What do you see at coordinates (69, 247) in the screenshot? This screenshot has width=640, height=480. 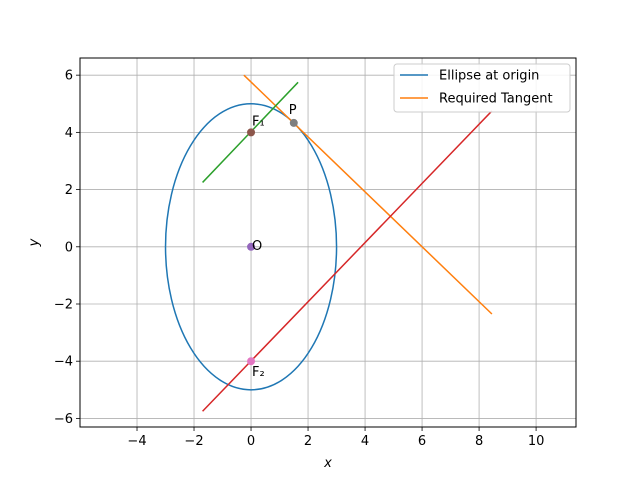 I see `y-tick-label: 0` at bounding box center [69, 247].